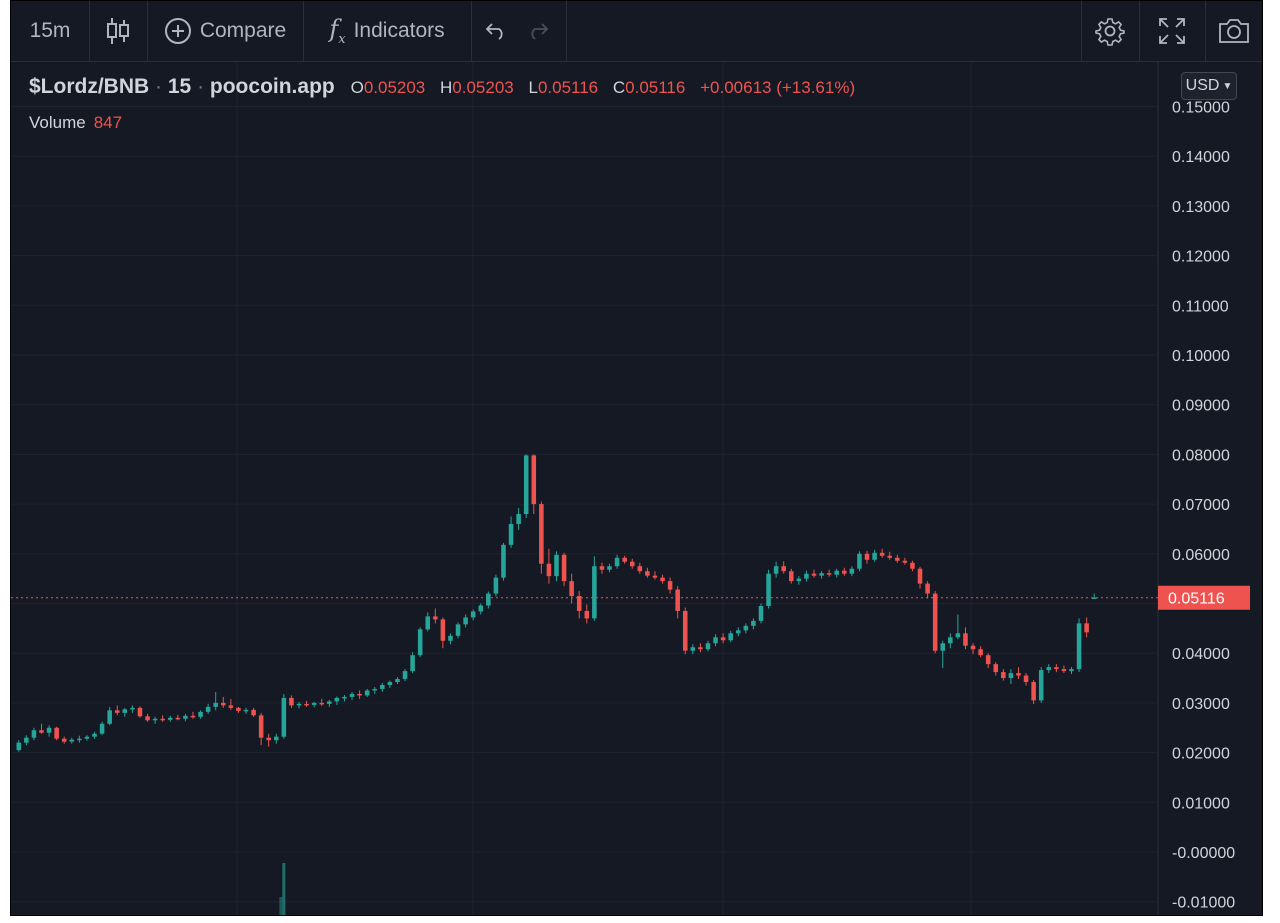 The height and width of the screenshot is (923, 1280). I want to click on redo-icon, so click(540, 31).